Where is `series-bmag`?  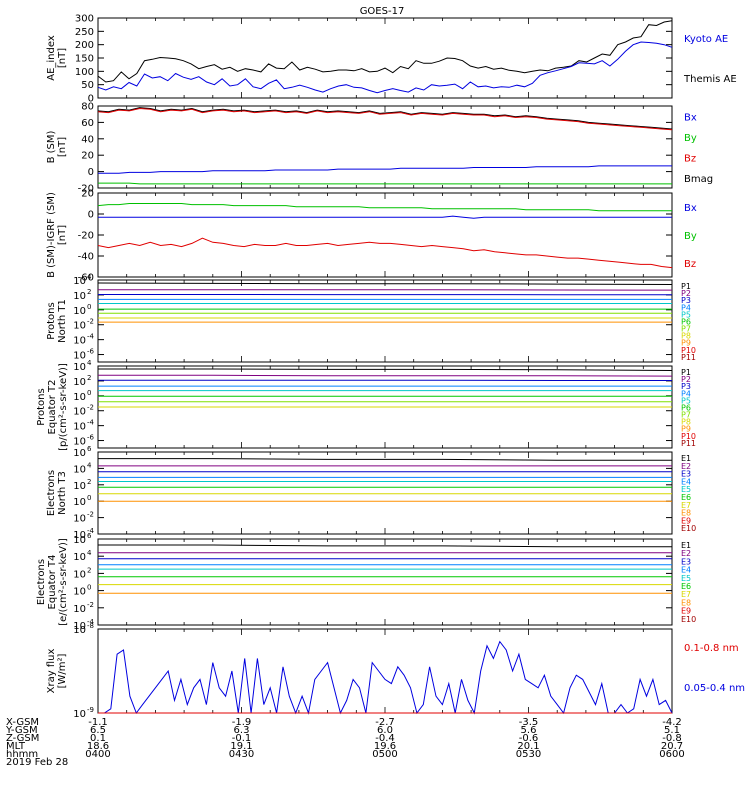 series-bmag is located at coordinates (385, 118).